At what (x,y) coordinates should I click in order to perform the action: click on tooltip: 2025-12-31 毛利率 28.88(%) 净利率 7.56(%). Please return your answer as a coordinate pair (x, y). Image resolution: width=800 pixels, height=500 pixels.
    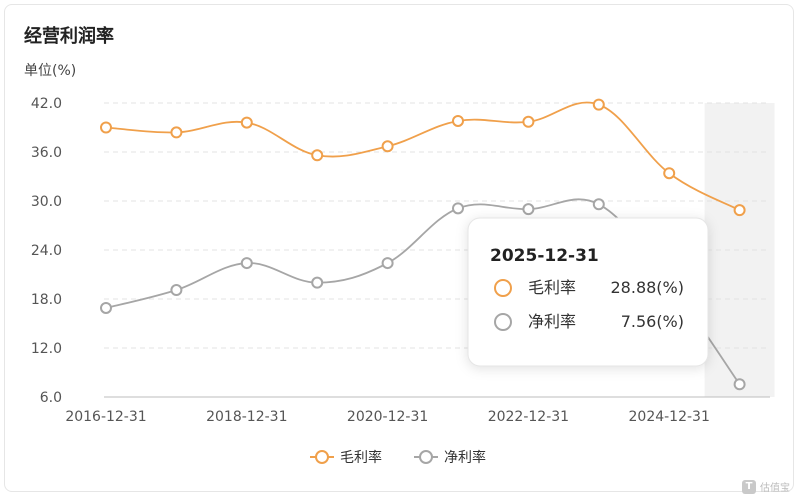
    Looking at the image, I should click on (588, 292).